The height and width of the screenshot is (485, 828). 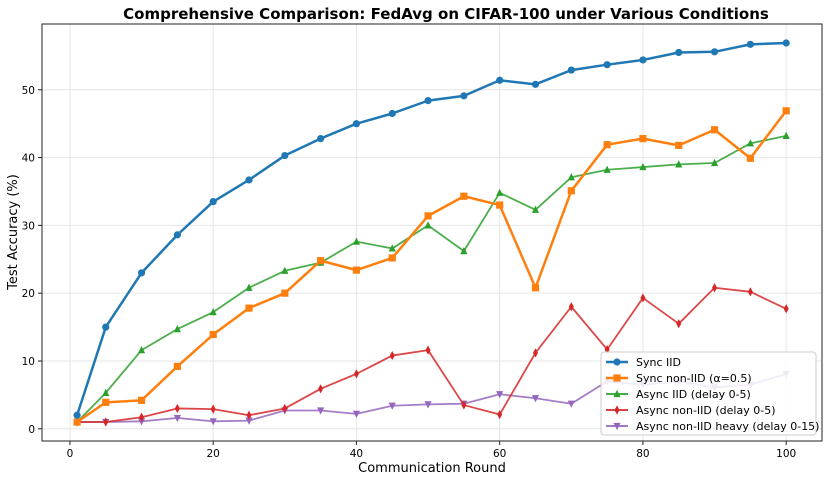 I want to click on y-tick-label: 50, so click(x=28, y=91).